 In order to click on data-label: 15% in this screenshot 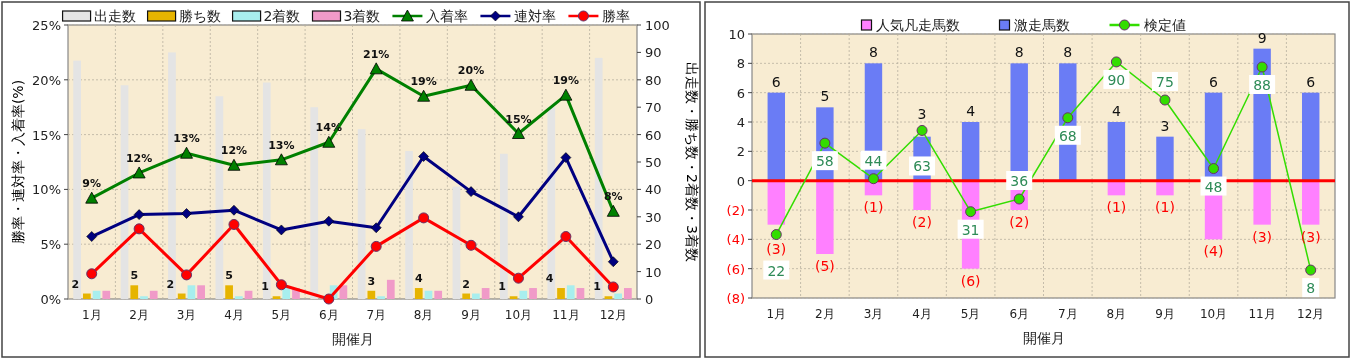, I will do `click(518, 119)`.